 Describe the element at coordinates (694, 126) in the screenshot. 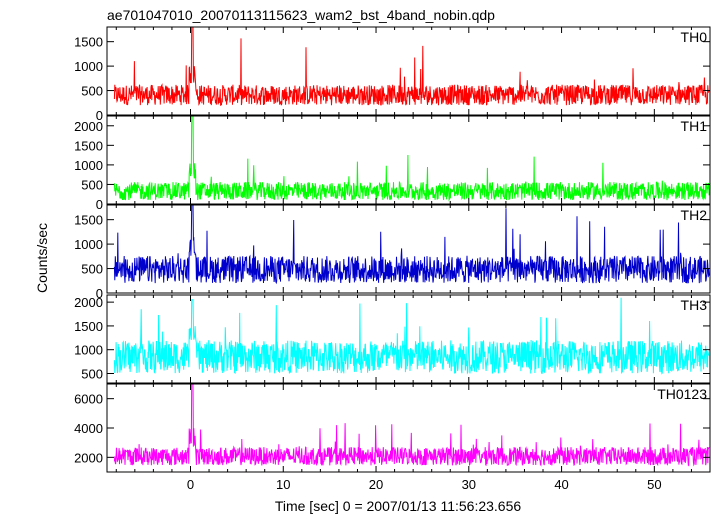

I see `series-label-th1: TH1` at that location.